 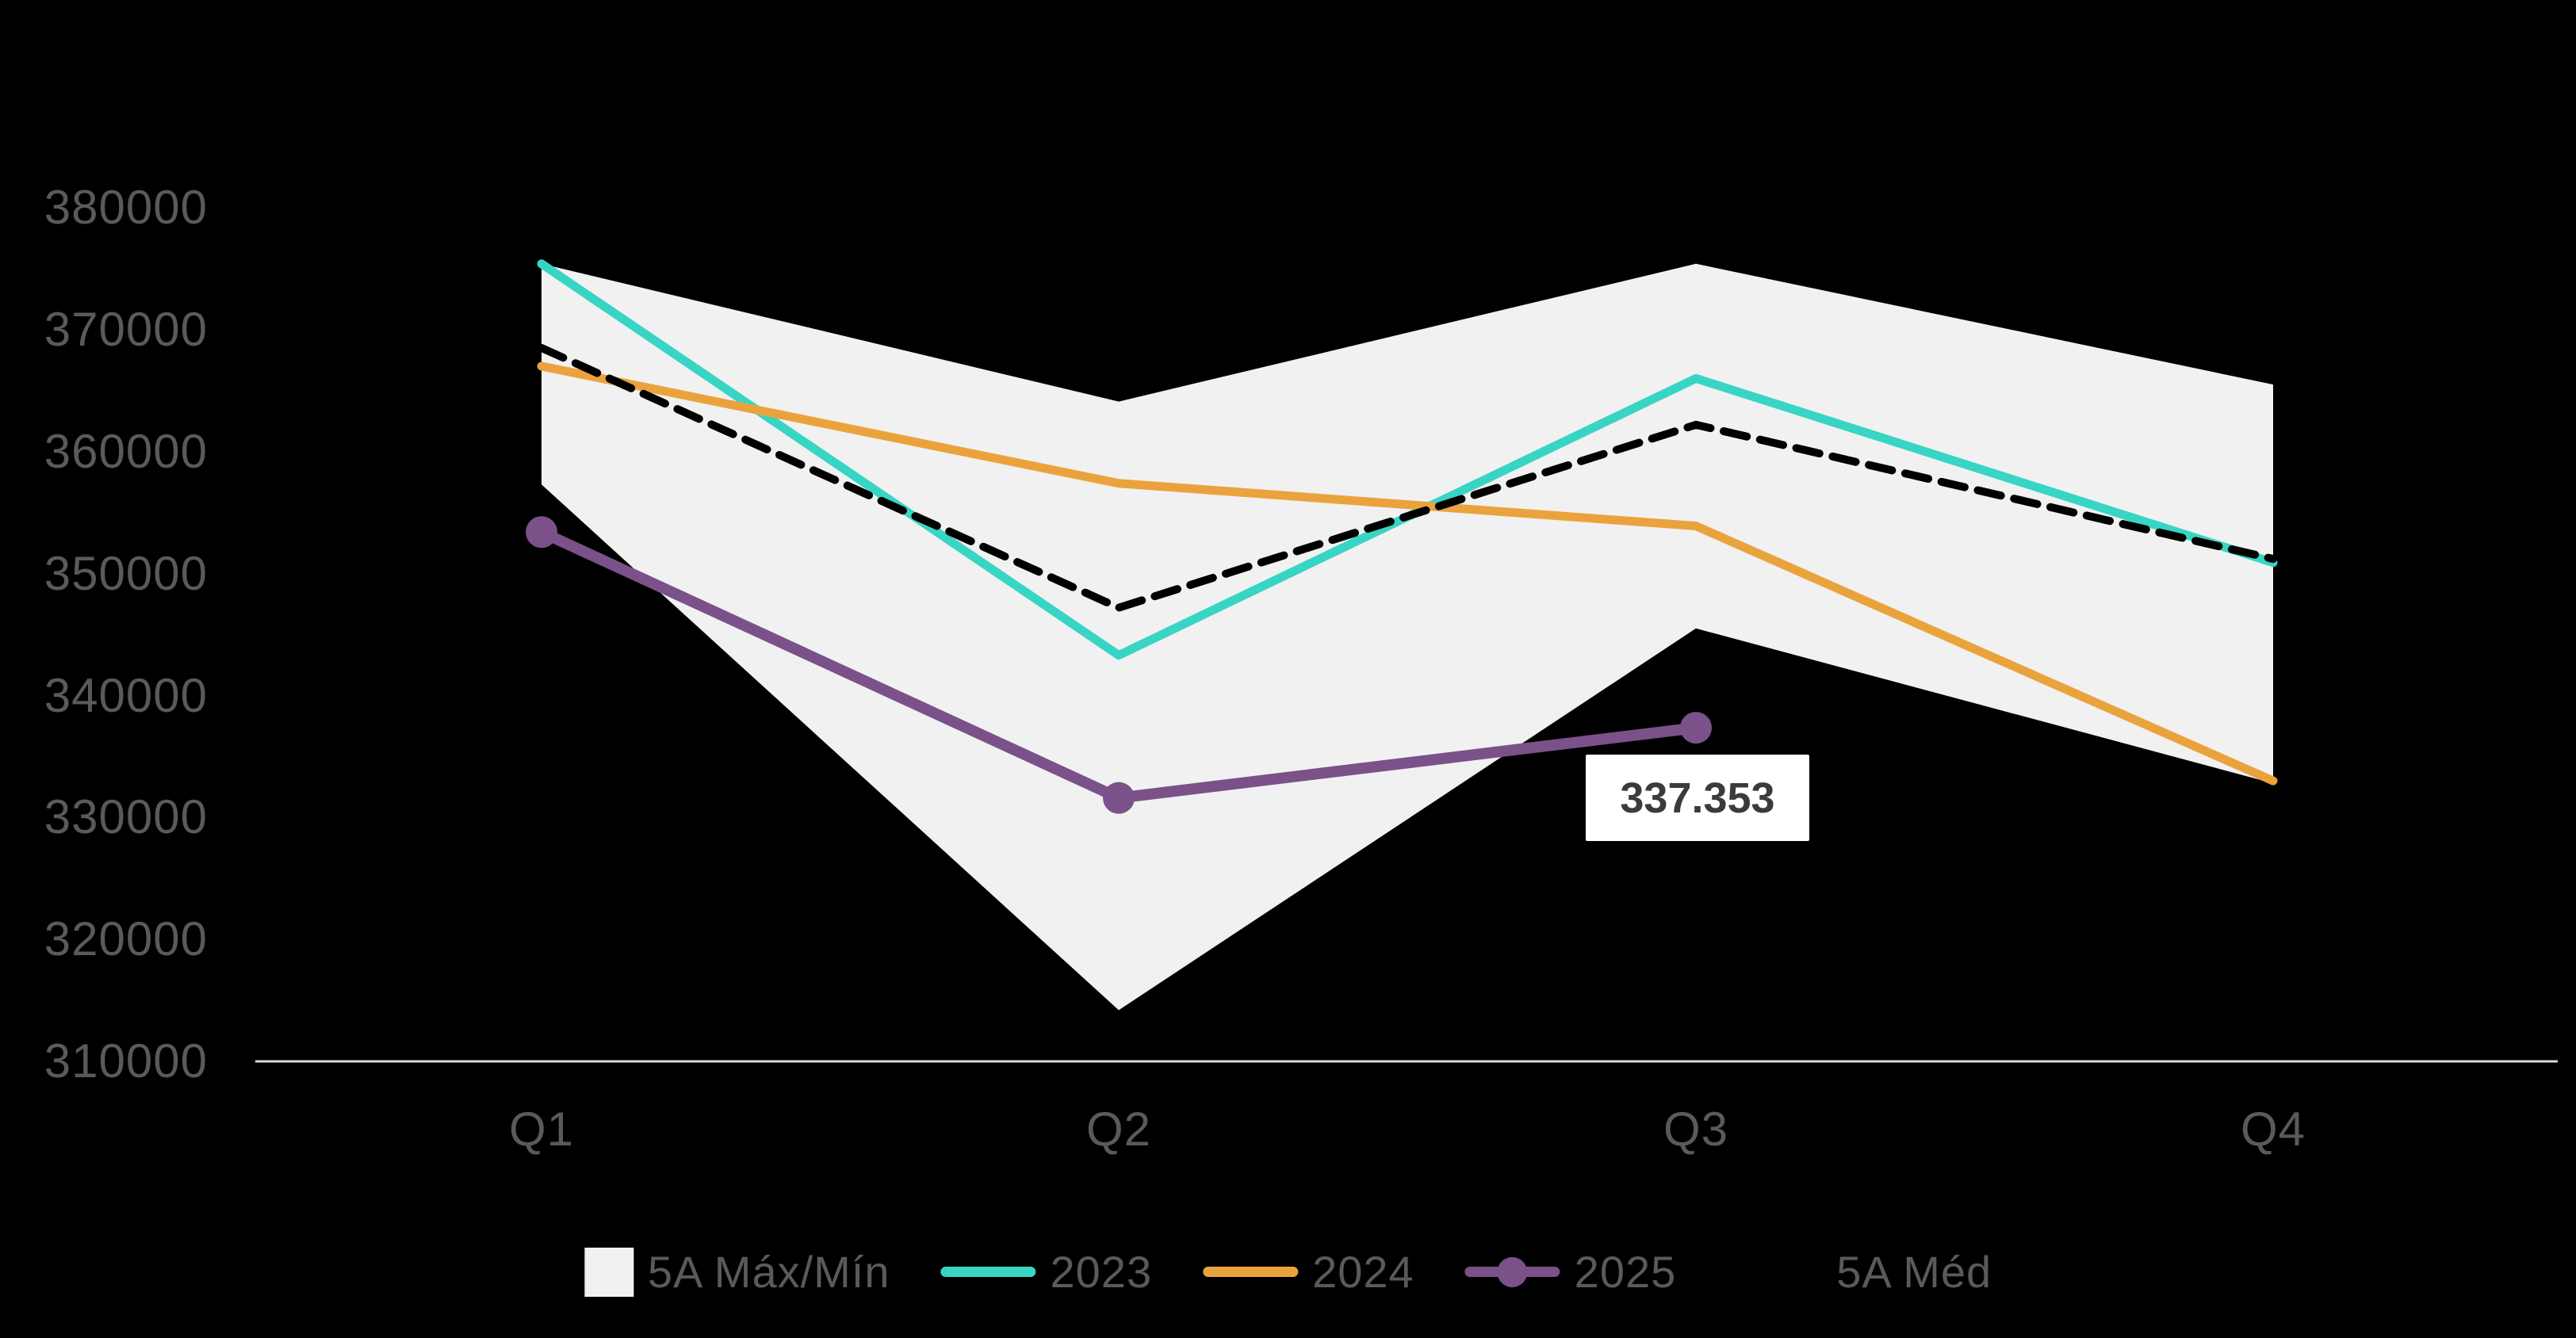 What do you see at coordinates (1914, 1272) in the screenshot?
I see `legend-label: 5A Méd` at bounding box center [1914, 1272].